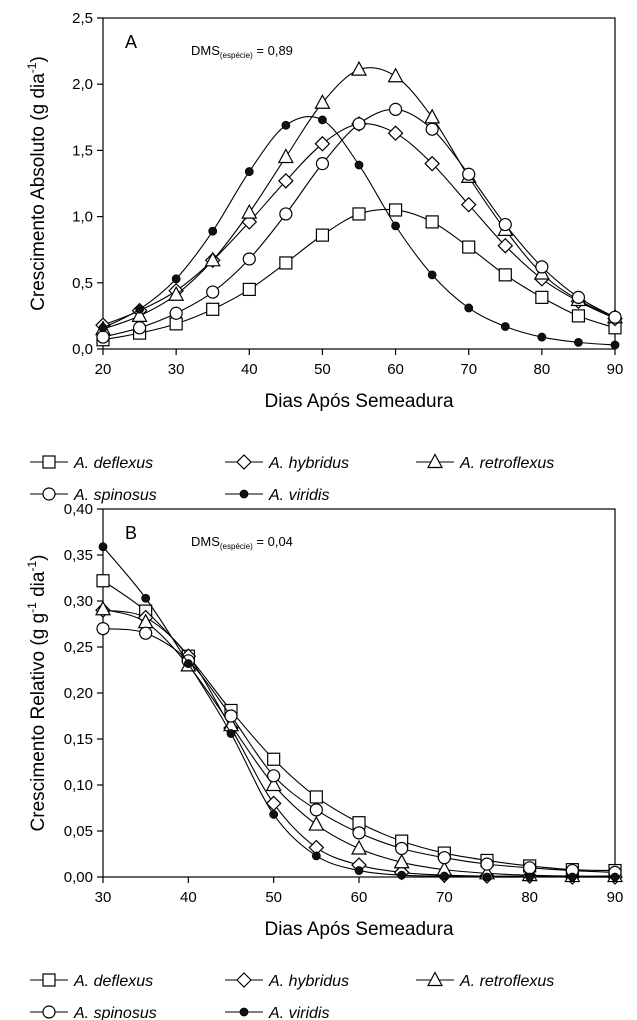 The height and width of the screenshot is (1020, 637). Describe the element at coordinates (38, 722) in the screenshot. I see `y-axis-label-main: Crescimento Relativo (g g` at that location.